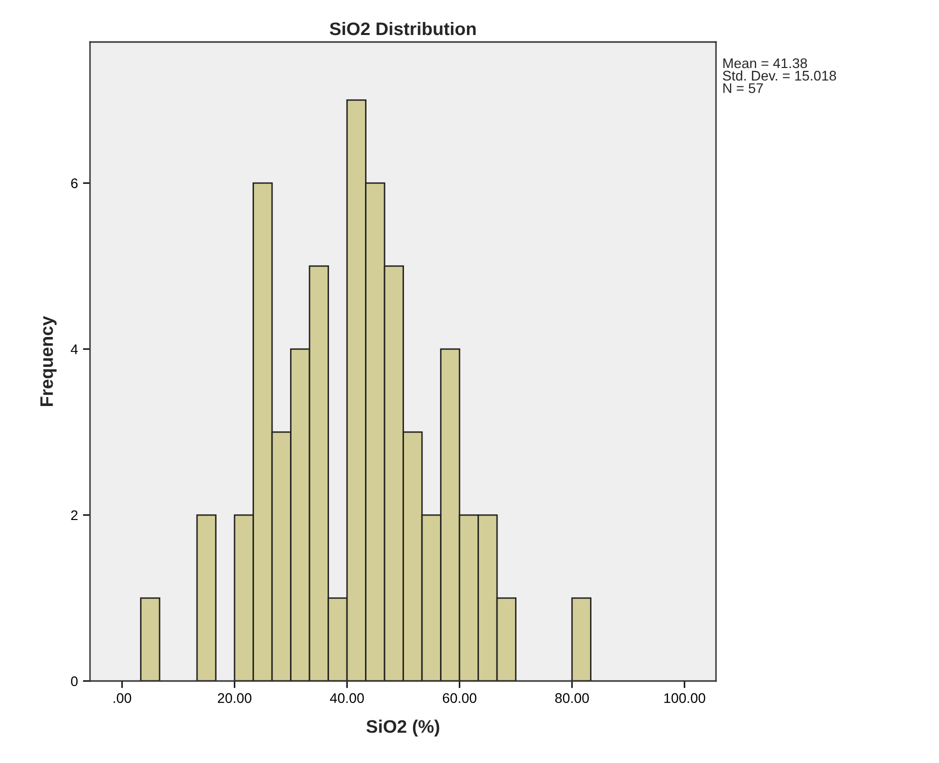  Describe the element at coordinates (403, 29) in the screenshot. I see `chart-title: SiO2 Distribution` at that location.